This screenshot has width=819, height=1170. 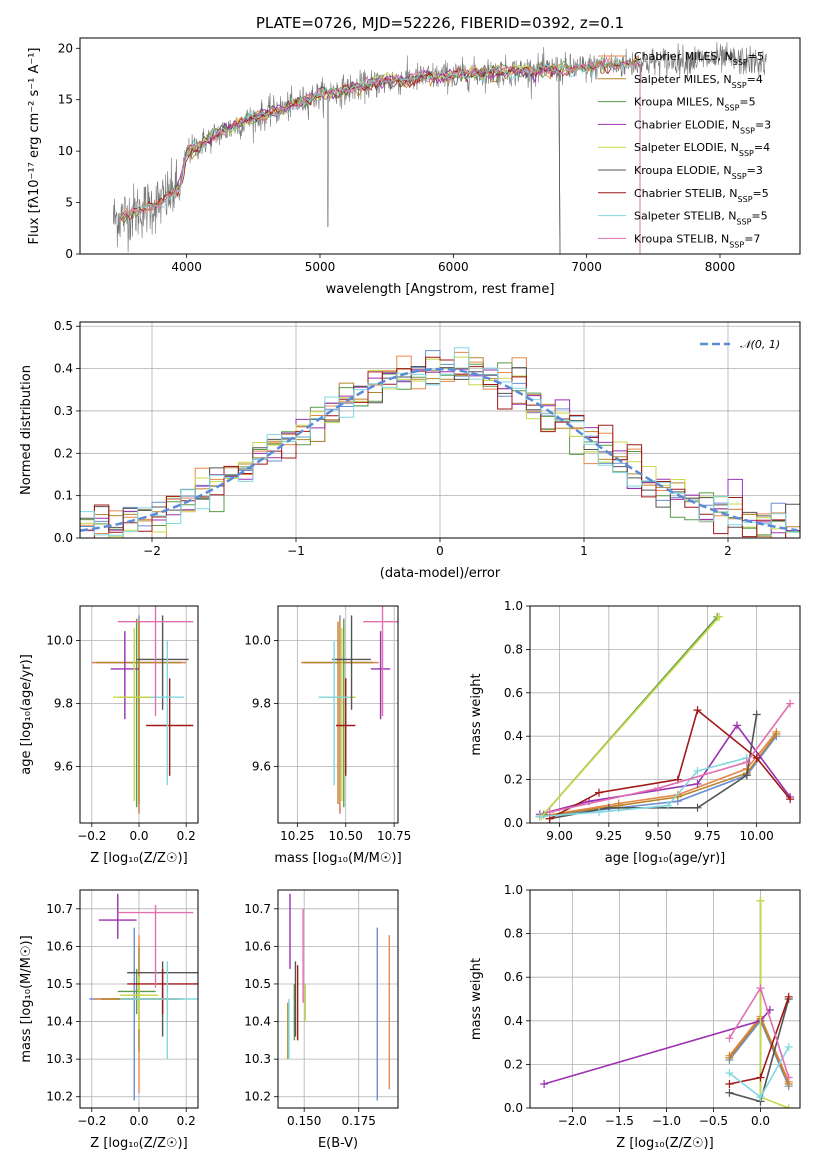 I want to click on x-tick-label: 8000, so click(x=720, y=267).